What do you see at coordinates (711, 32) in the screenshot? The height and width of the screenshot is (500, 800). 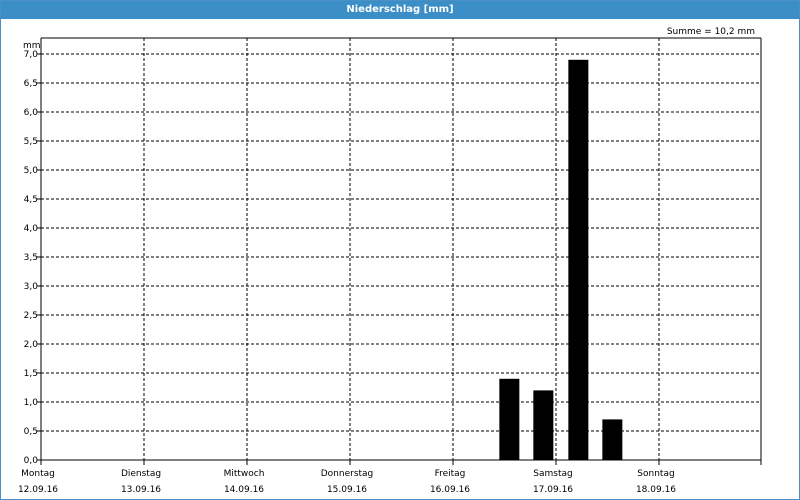 I see `sum-label: Summe = 10,2 mm` at bounding box center [711, 32].